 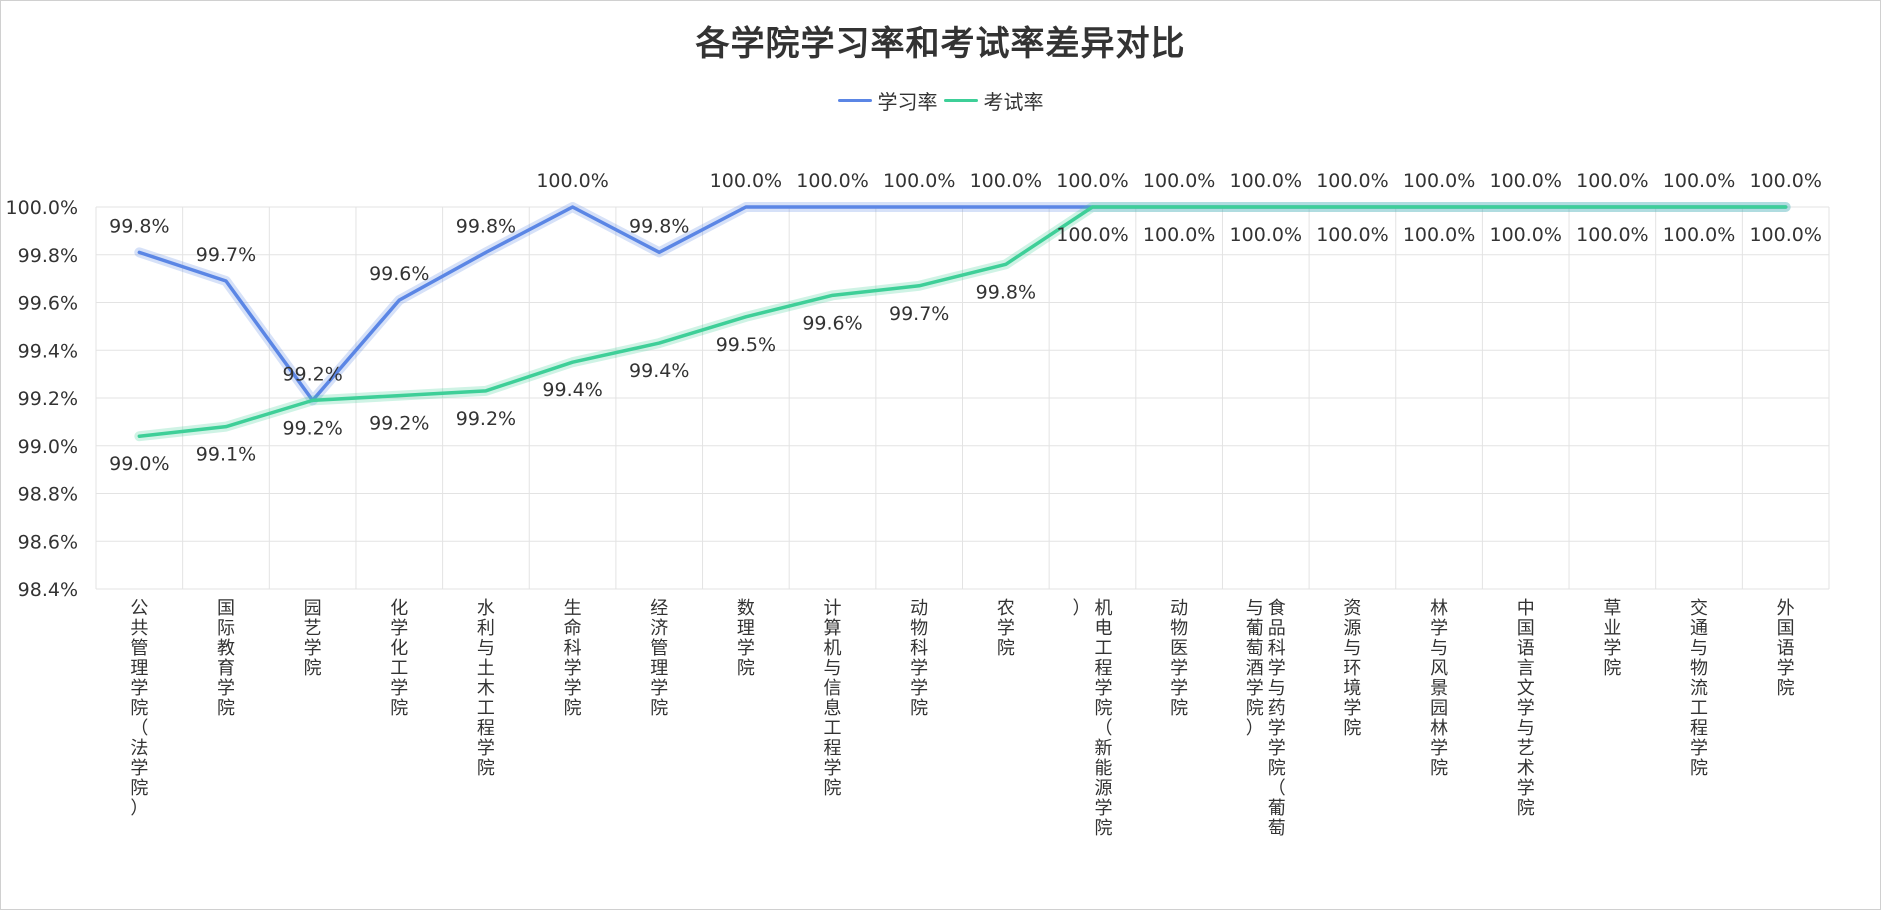 I want to click on x-tick-label: 公共管理学院（法学院）, so click(x=139, y=708).